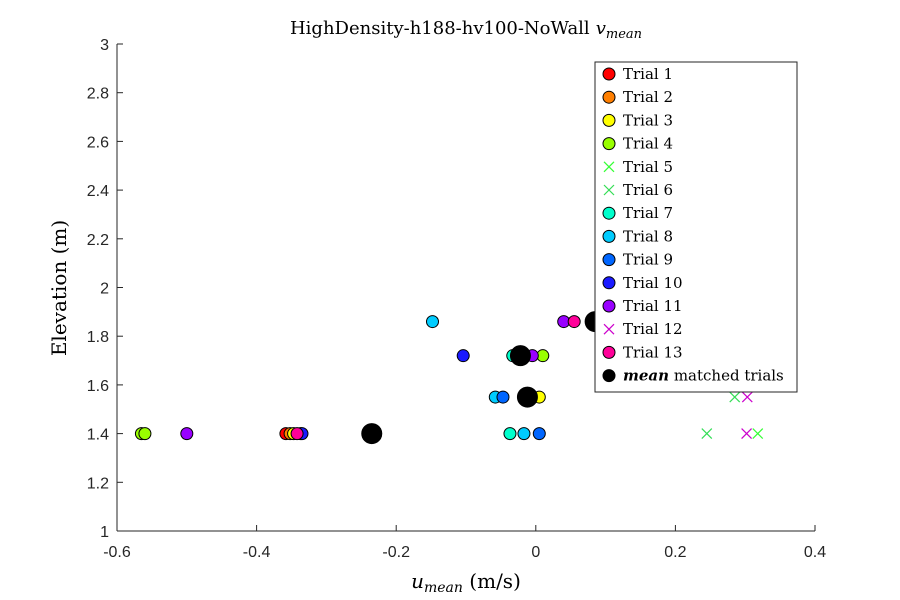 The image size is (900, 600). What do you see at coordinates (675, 552) in the screenshot?
I see `x-tick-label: 0.2` at bounding box center [675, 552].